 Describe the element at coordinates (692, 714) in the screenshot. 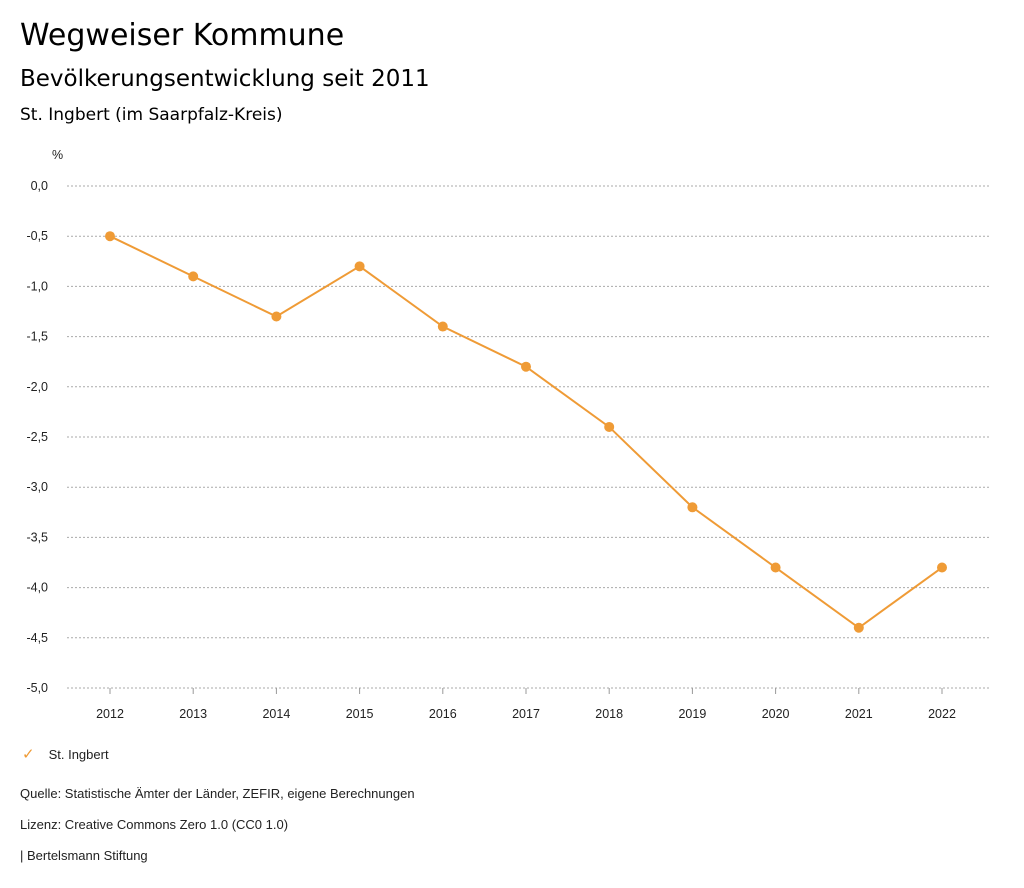

I see `x-tick-label: 2019` at that location.